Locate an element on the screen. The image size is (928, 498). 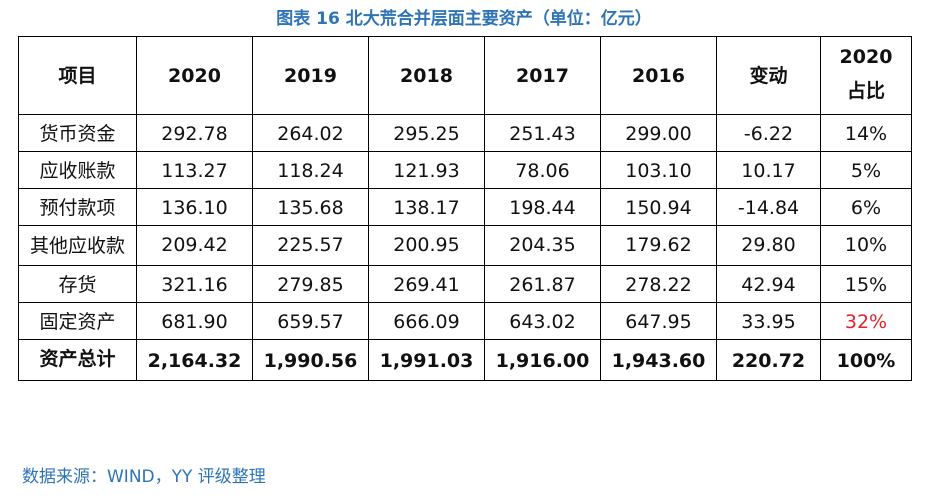
cell: 135.68 is located at coordinates (310, 207).